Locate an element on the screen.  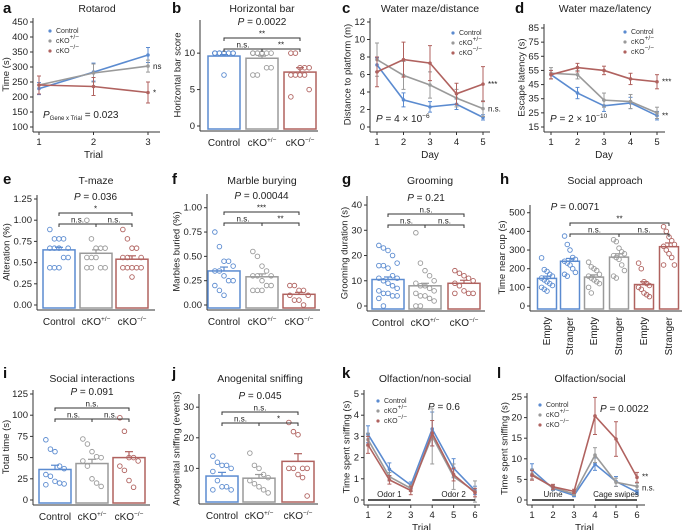
label-text: Empty is located at coordinates (644, 331).